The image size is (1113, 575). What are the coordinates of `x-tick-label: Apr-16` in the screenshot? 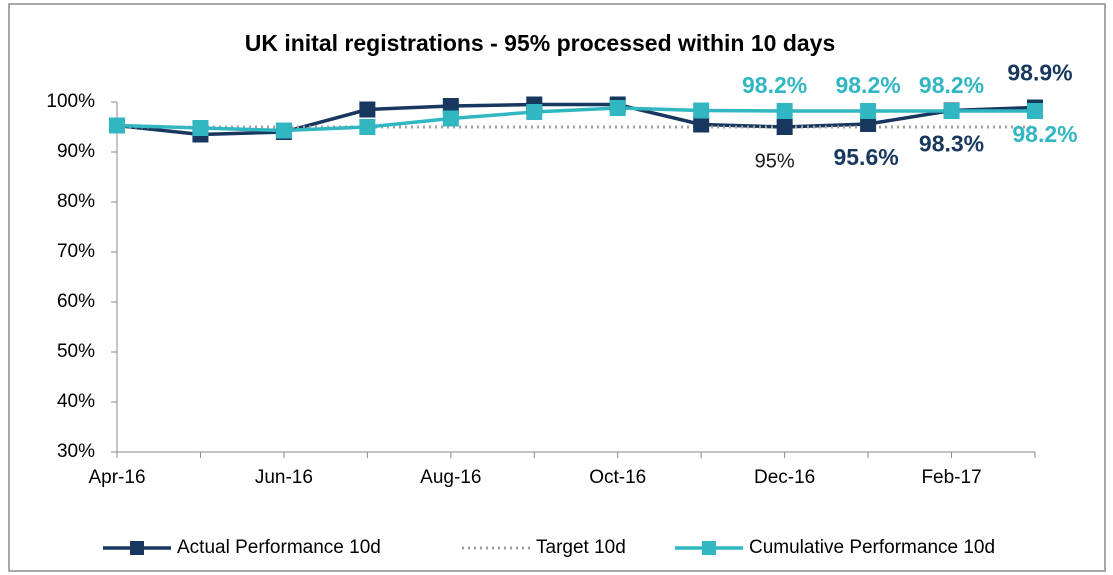 It's located at (116, 477).